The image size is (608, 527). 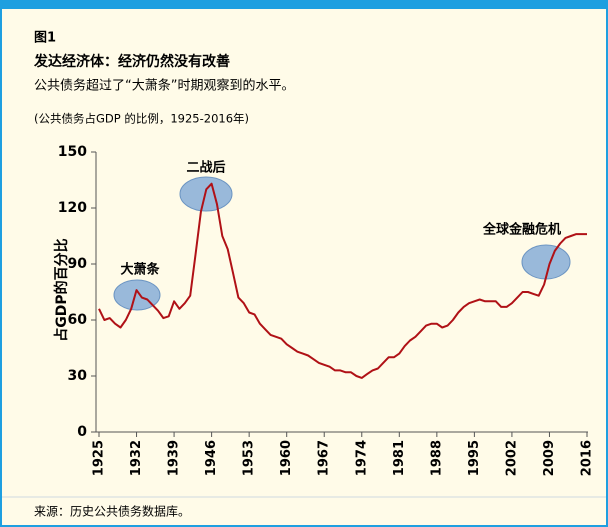 I want to click on annotation: 全球金融危机, so click(x=521, y=230).